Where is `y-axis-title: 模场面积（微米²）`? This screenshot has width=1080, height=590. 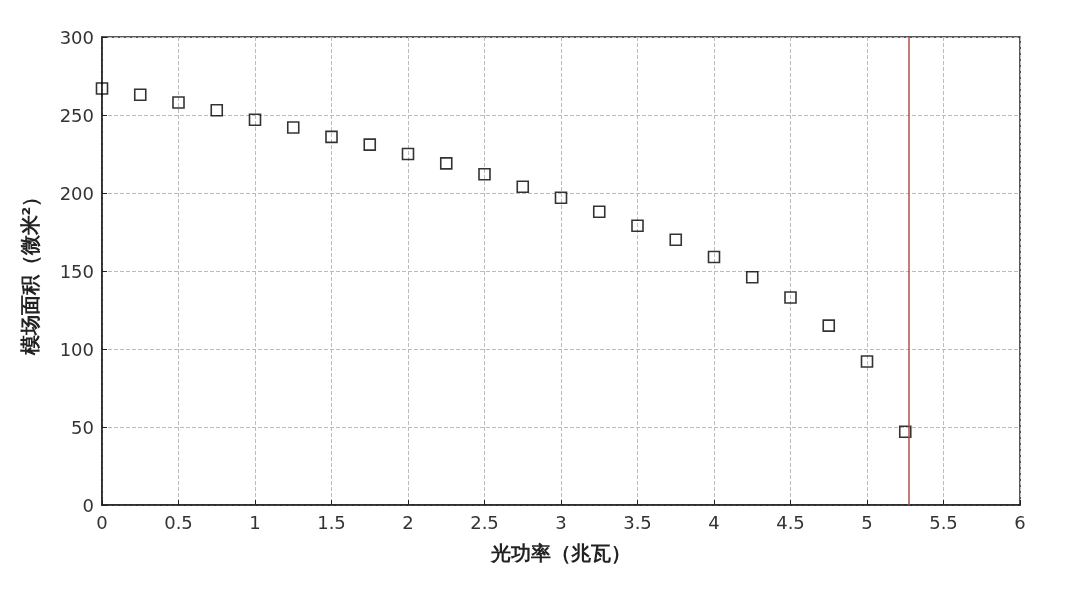
y-axis-title: 模场面积（微米²） is located at coordinates (30, 271).